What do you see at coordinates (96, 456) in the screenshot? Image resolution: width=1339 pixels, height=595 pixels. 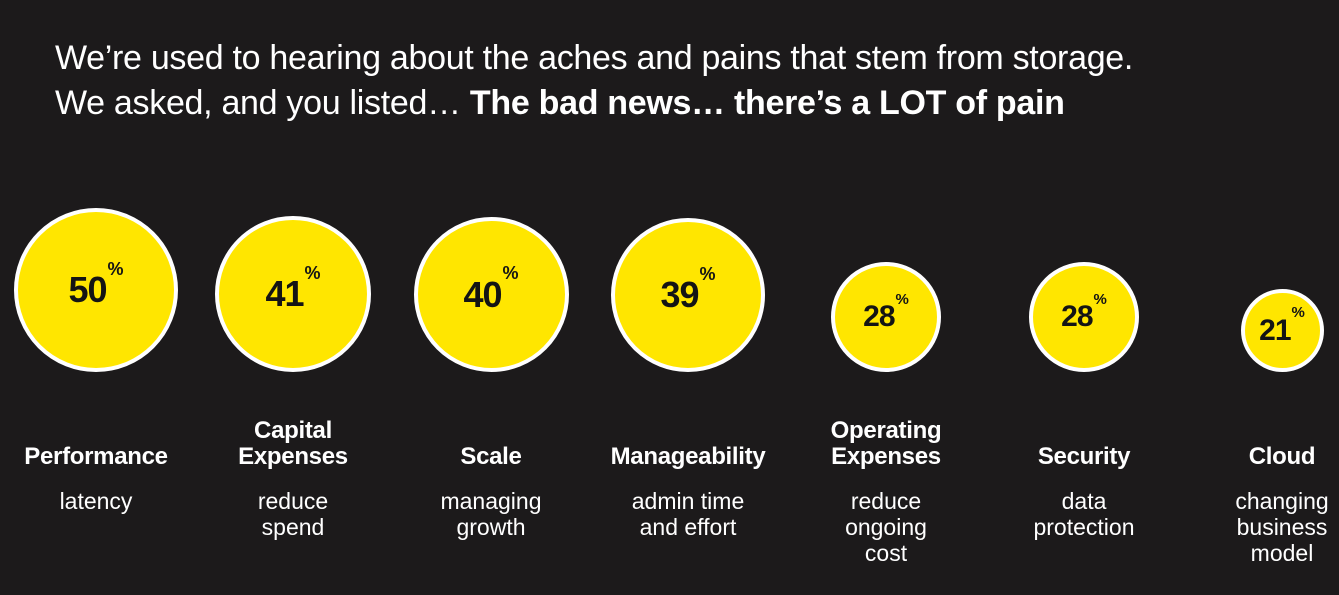 I see `category-title: Performance` at bounding box center [96, 456].